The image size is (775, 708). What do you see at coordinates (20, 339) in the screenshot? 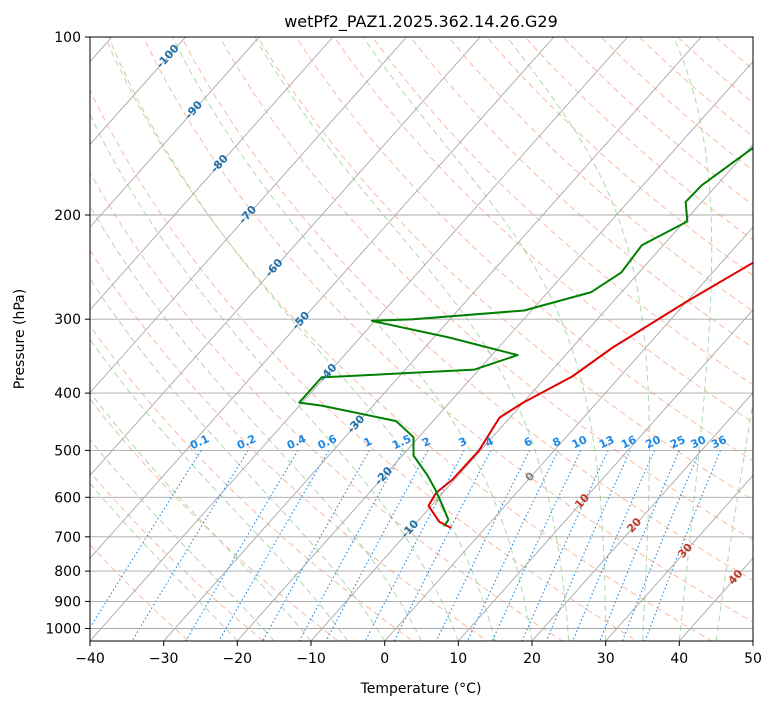
I see `y-axis-label: Pressure (hPa)` at bounding box center [20, 339].